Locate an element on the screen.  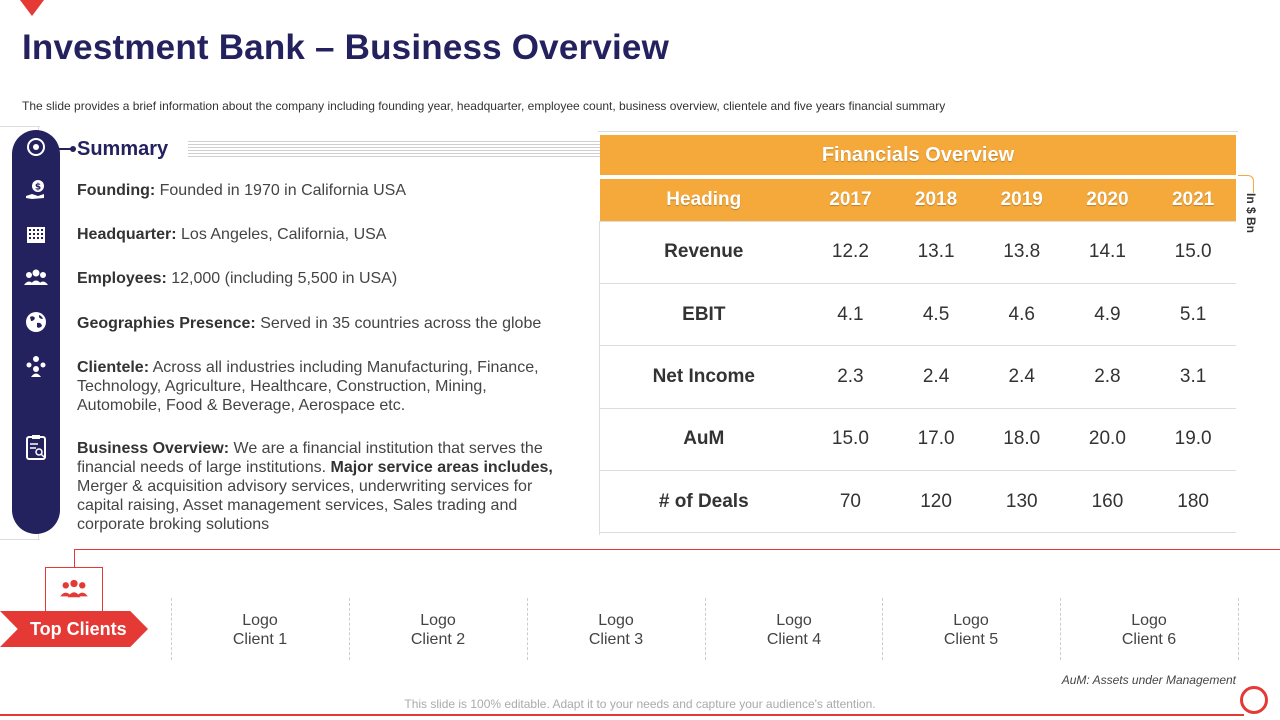
row-heading: EBIT is located at coordinates (704, 314).